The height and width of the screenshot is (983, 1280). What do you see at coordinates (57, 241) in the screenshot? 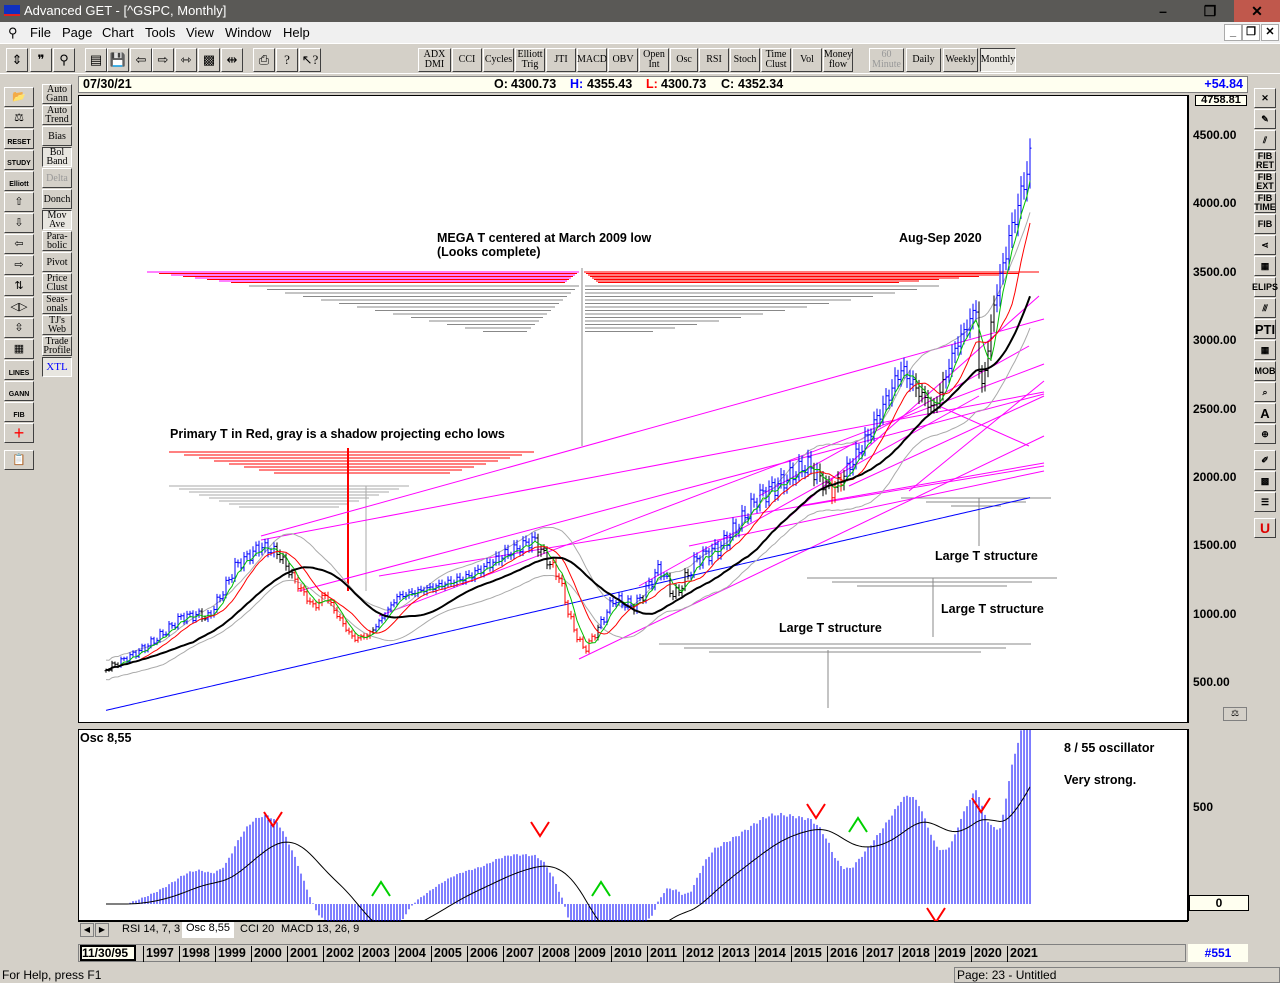
I see `study-para-bolic-button: Para-bolic` at bounding box center [57, 241].